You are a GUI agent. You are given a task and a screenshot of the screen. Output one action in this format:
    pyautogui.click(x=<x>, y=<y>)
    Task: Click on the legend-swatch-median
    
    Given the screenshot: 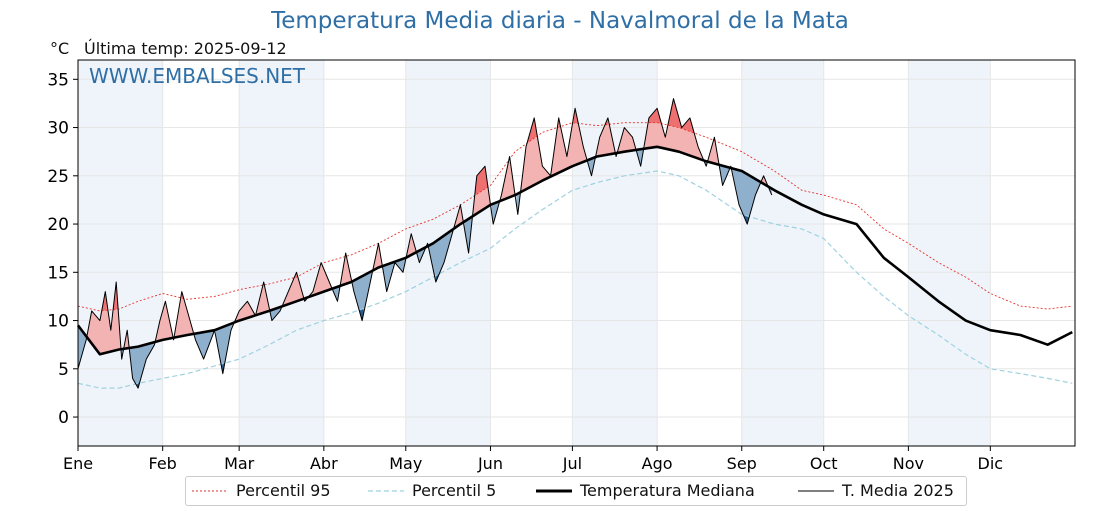 What is the action you would take?
    pyautogui.click(x=554, y=490)
    